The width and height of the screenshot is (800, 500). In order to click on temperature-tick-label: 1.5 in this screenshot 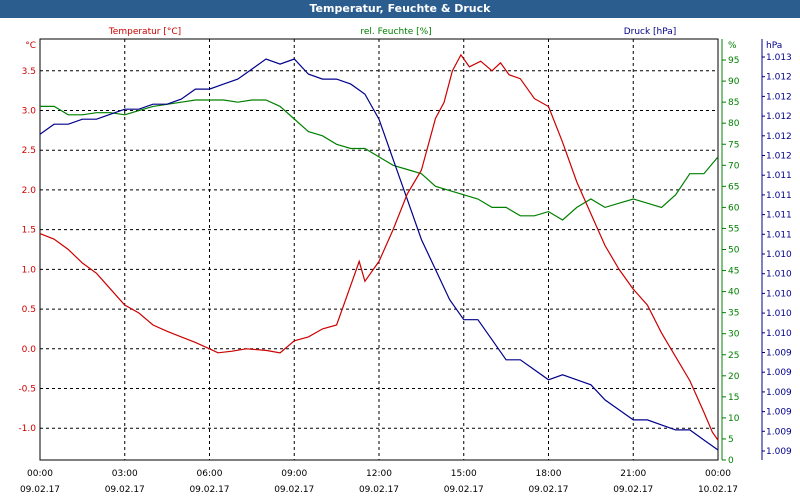, I will do `click(29, 231)`.